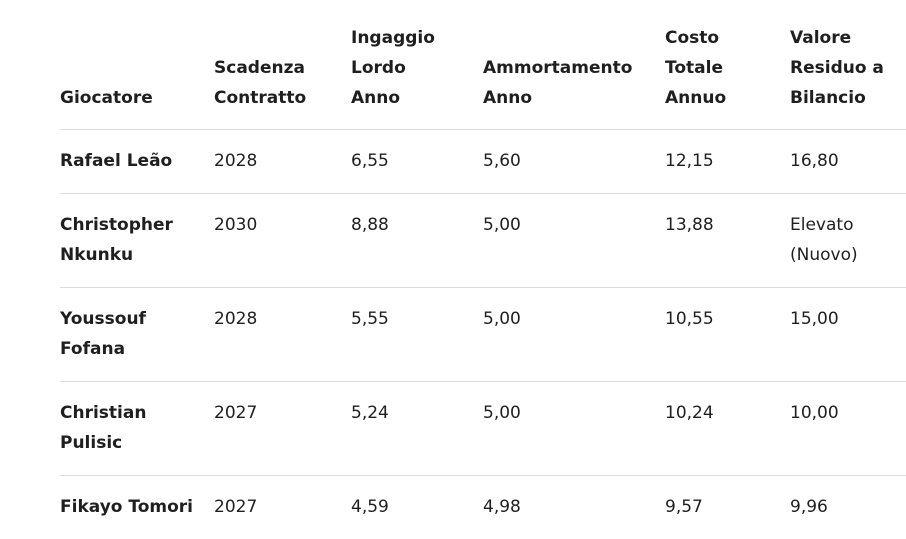 The image size is (906, 539). Describe the element at coordinates (848, 335) in the screenshot. I see `cell: 15,00` at that location.